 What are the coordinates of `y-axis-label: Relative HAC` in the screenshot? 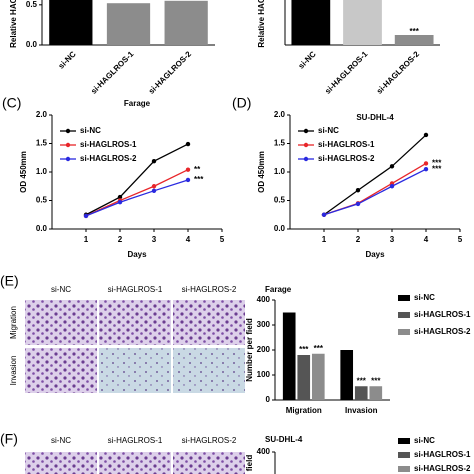 It's located at (261, 24).